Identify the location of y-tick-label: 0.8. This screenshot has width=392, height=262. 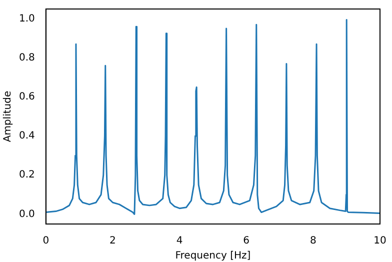
(26, 58).